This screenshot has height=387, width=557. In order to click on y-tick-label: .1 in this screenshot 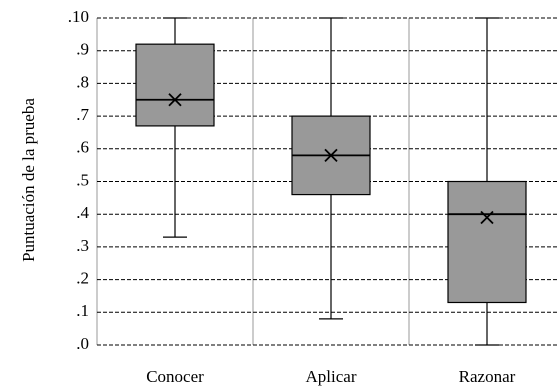, I will do `click(82, 310)`.